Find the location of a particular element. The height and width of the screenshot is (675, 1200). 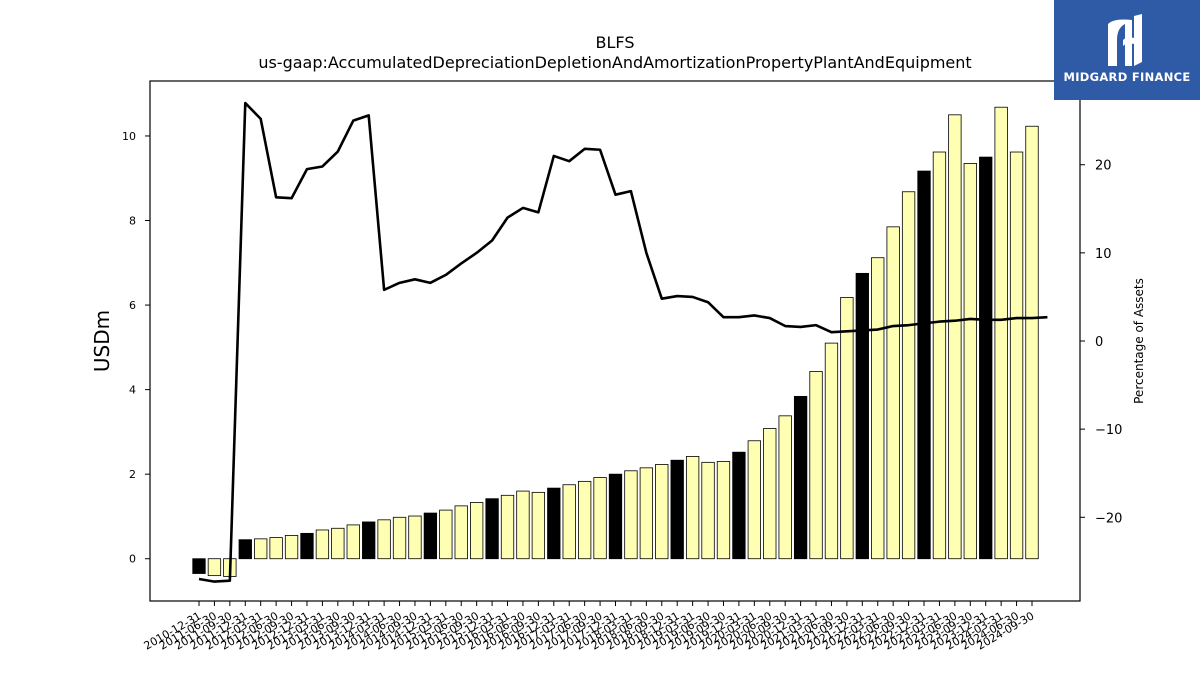

y2-tick-label: 0 is located at coordinates (1099, 342).